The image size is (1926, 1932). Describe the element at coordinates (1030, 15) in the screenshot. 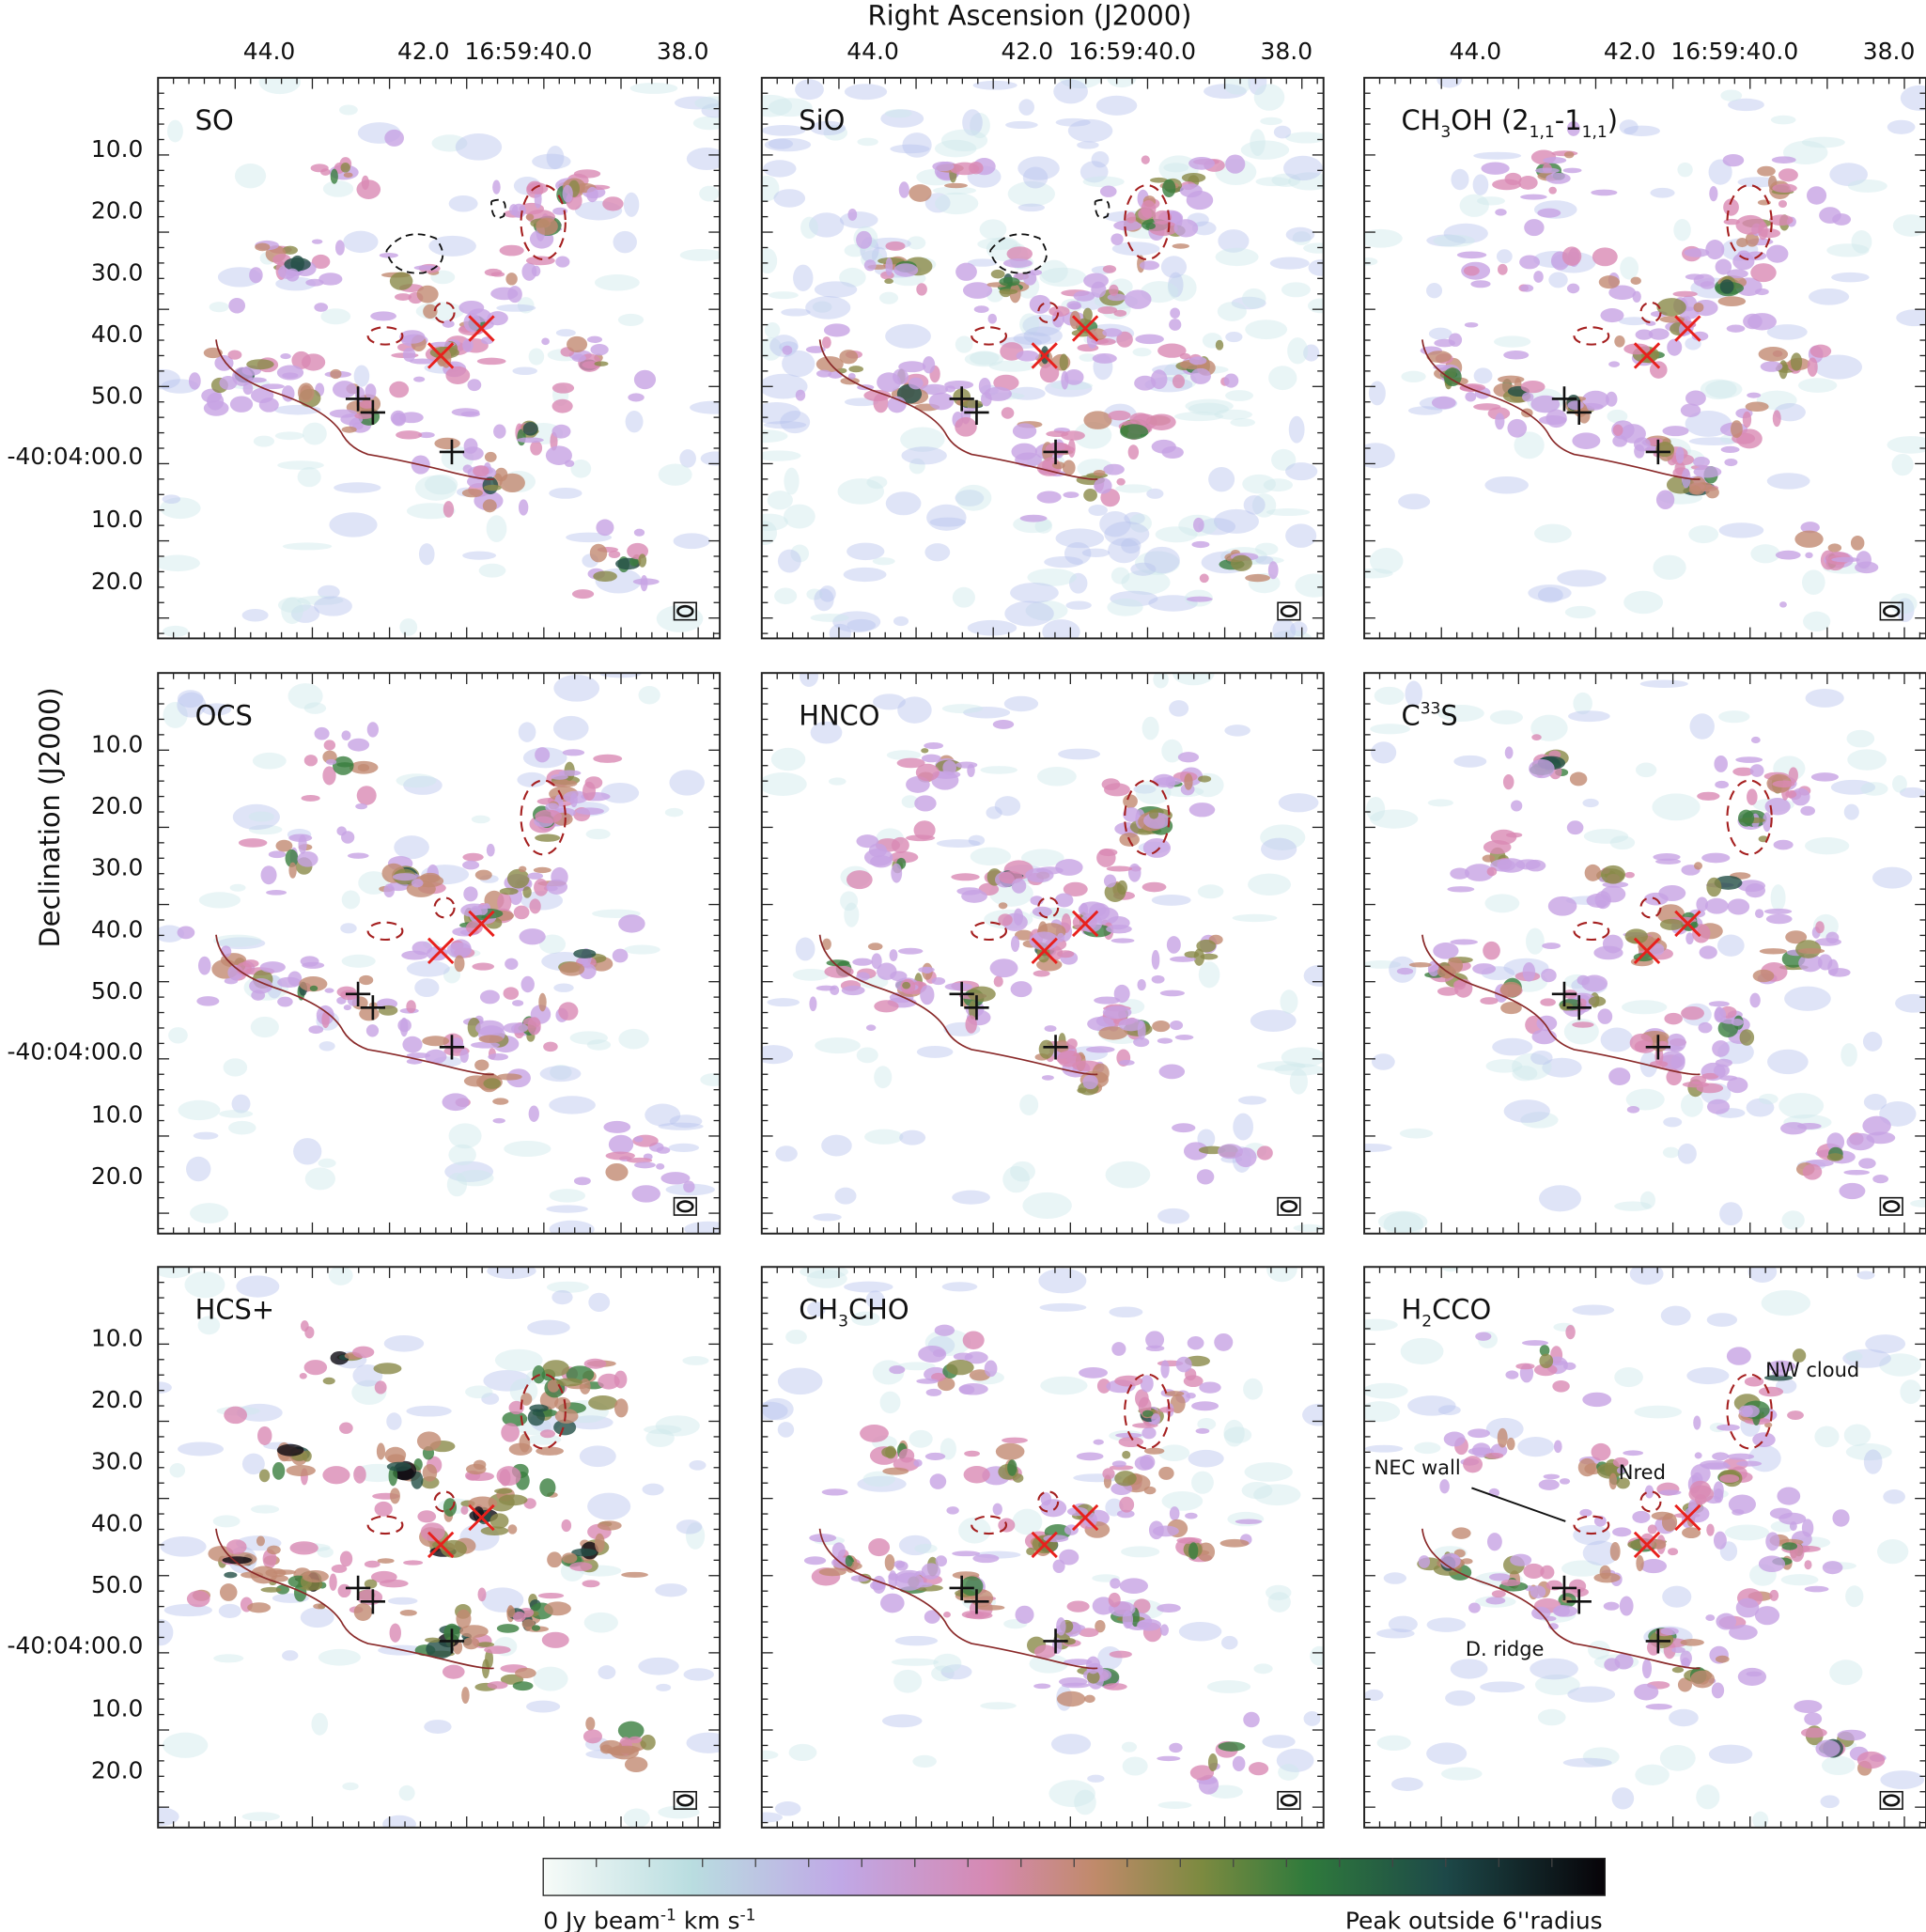

I see `x-axis-title: Right Ascension (J2000)` at that location.